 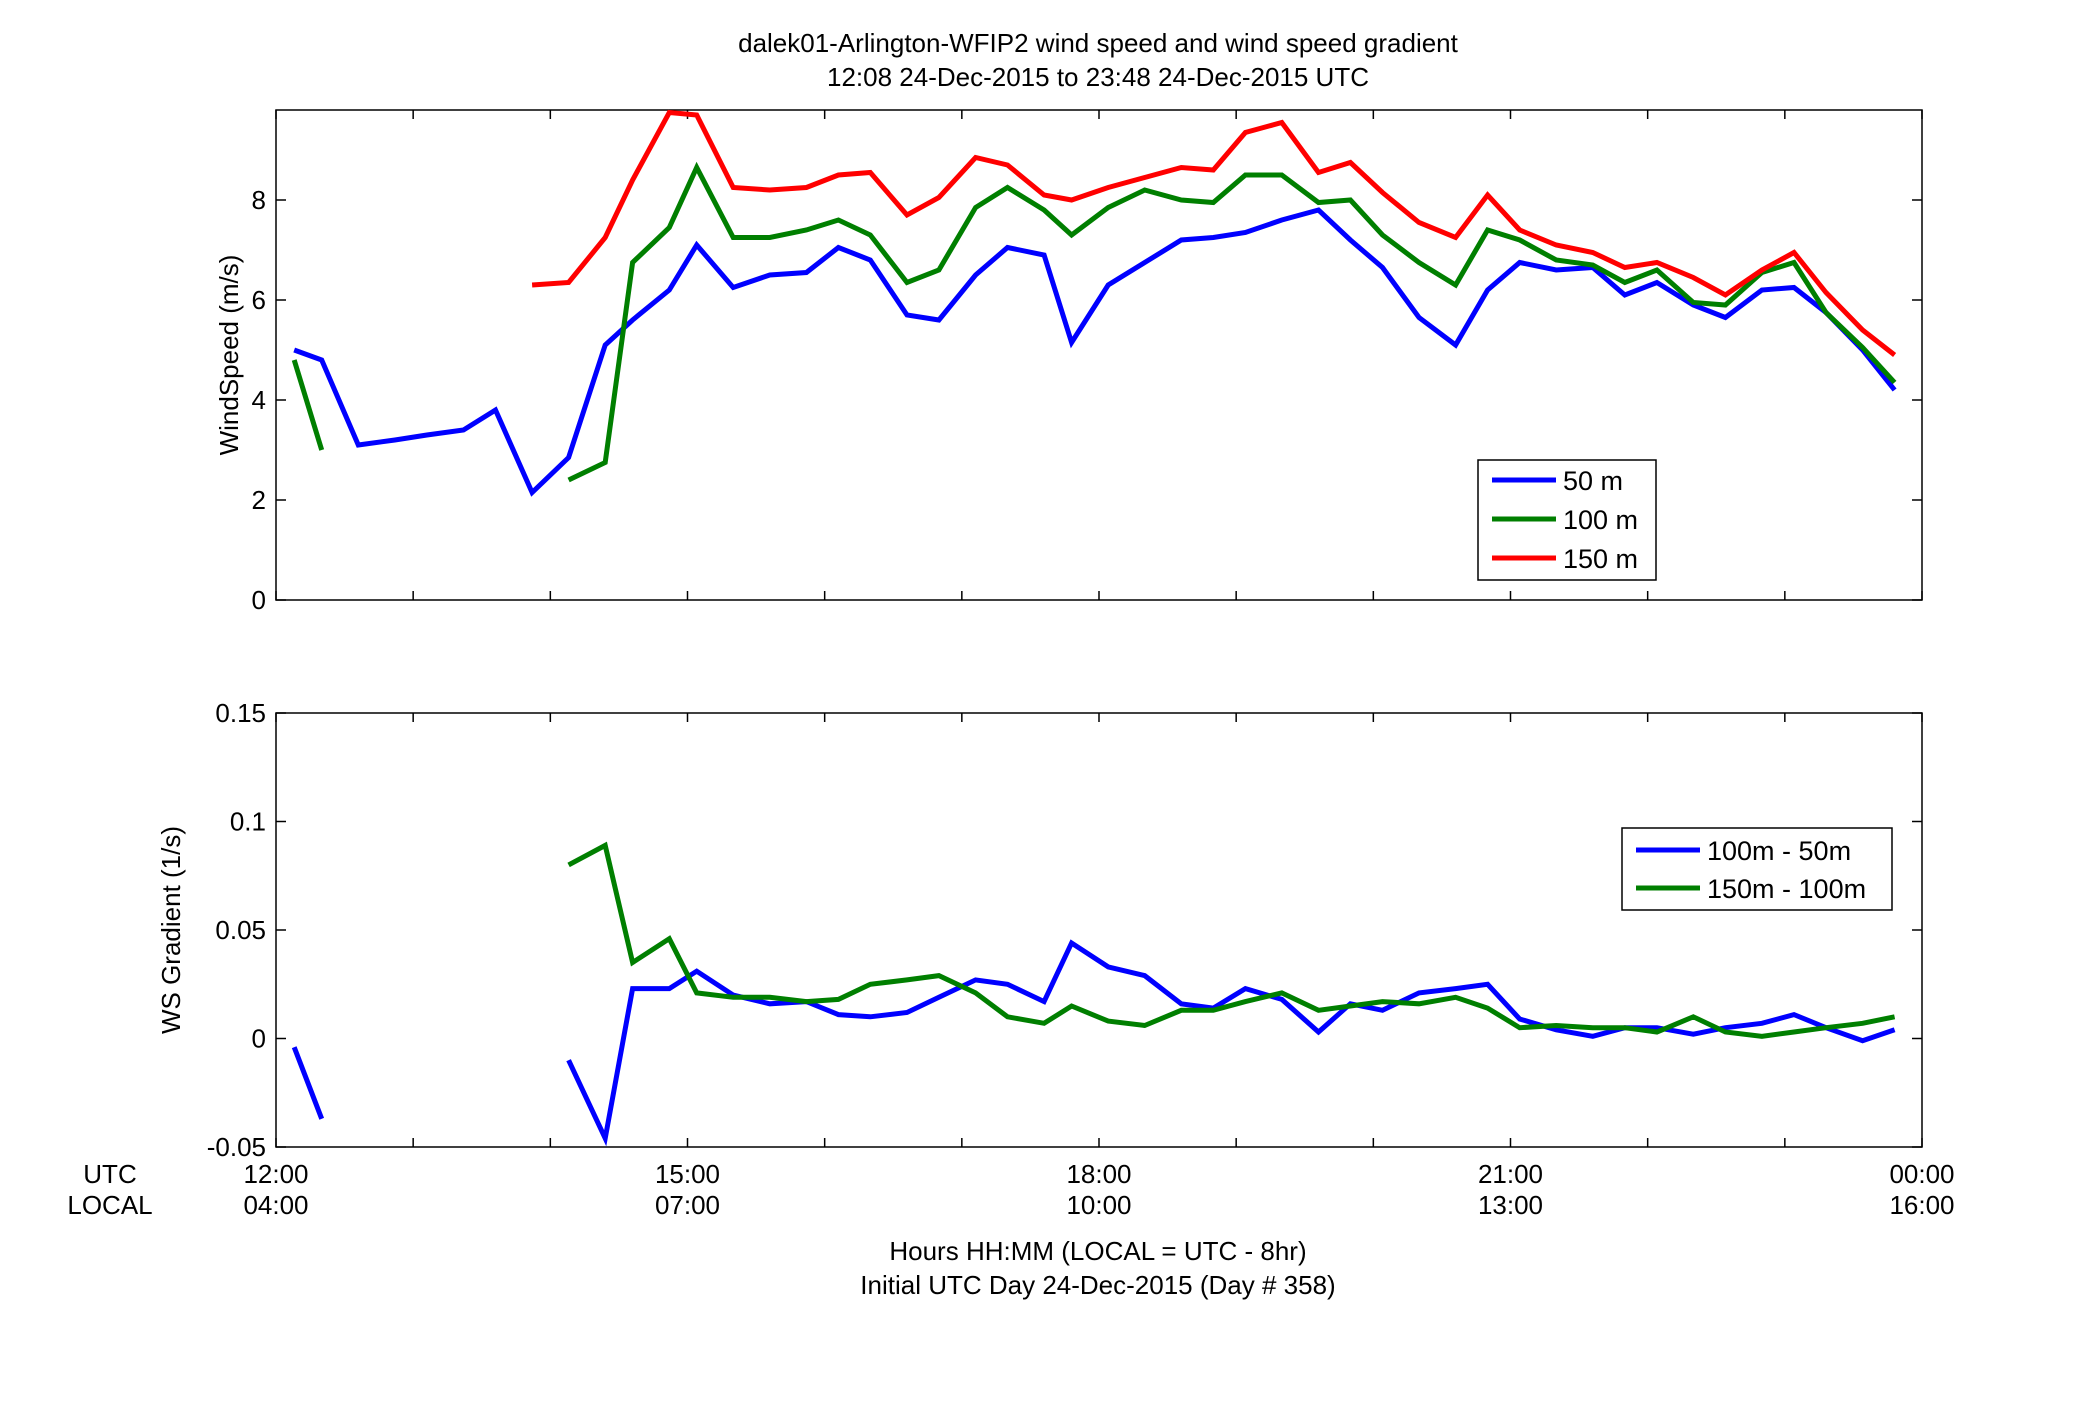 What do you see at coordinates (109, 1205) in the screenshot?
I see `local-row-label: LOCAL` at bounding box center [109, 1205].